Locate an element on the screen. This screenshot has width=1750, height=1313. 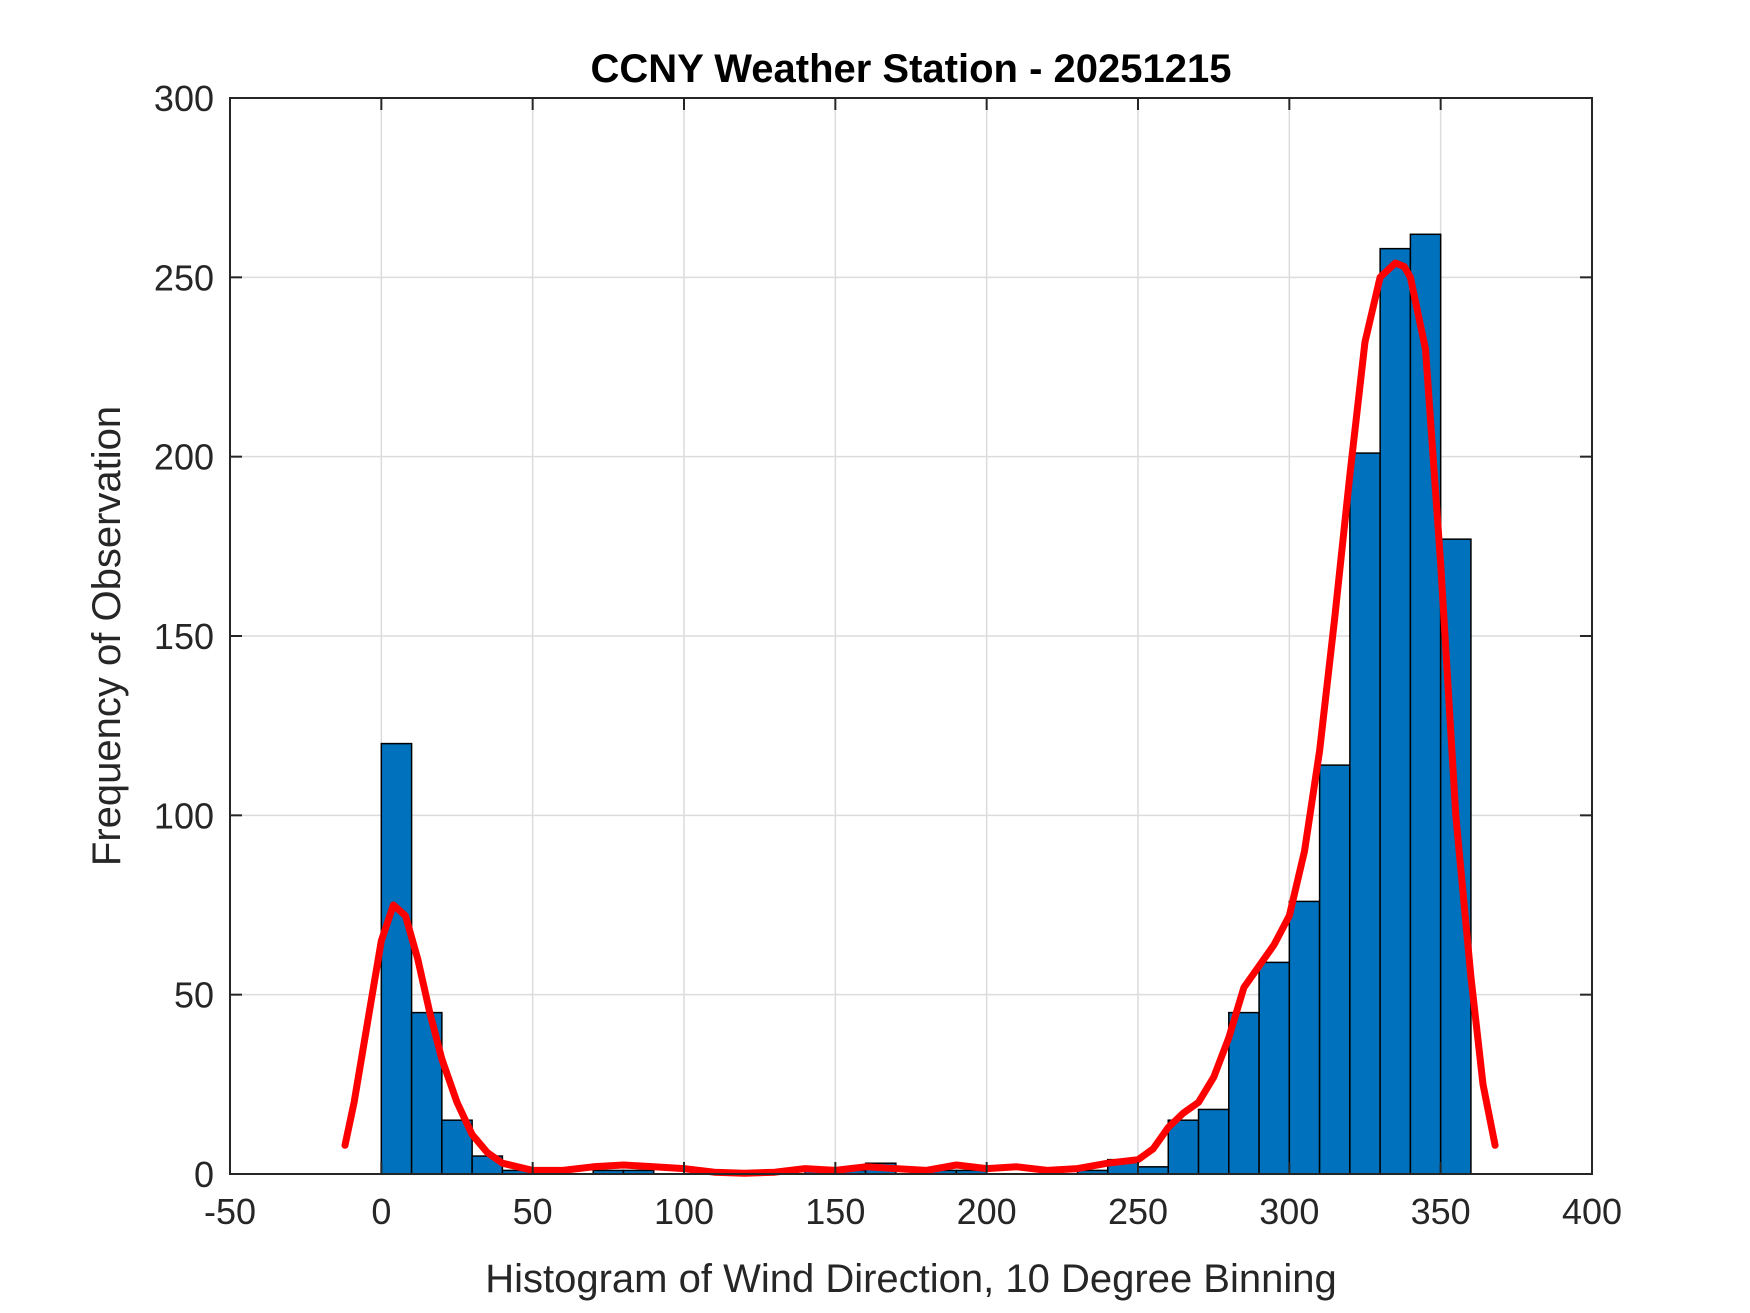
x-tick-label: 50 is located at coordinates (533, 1211).